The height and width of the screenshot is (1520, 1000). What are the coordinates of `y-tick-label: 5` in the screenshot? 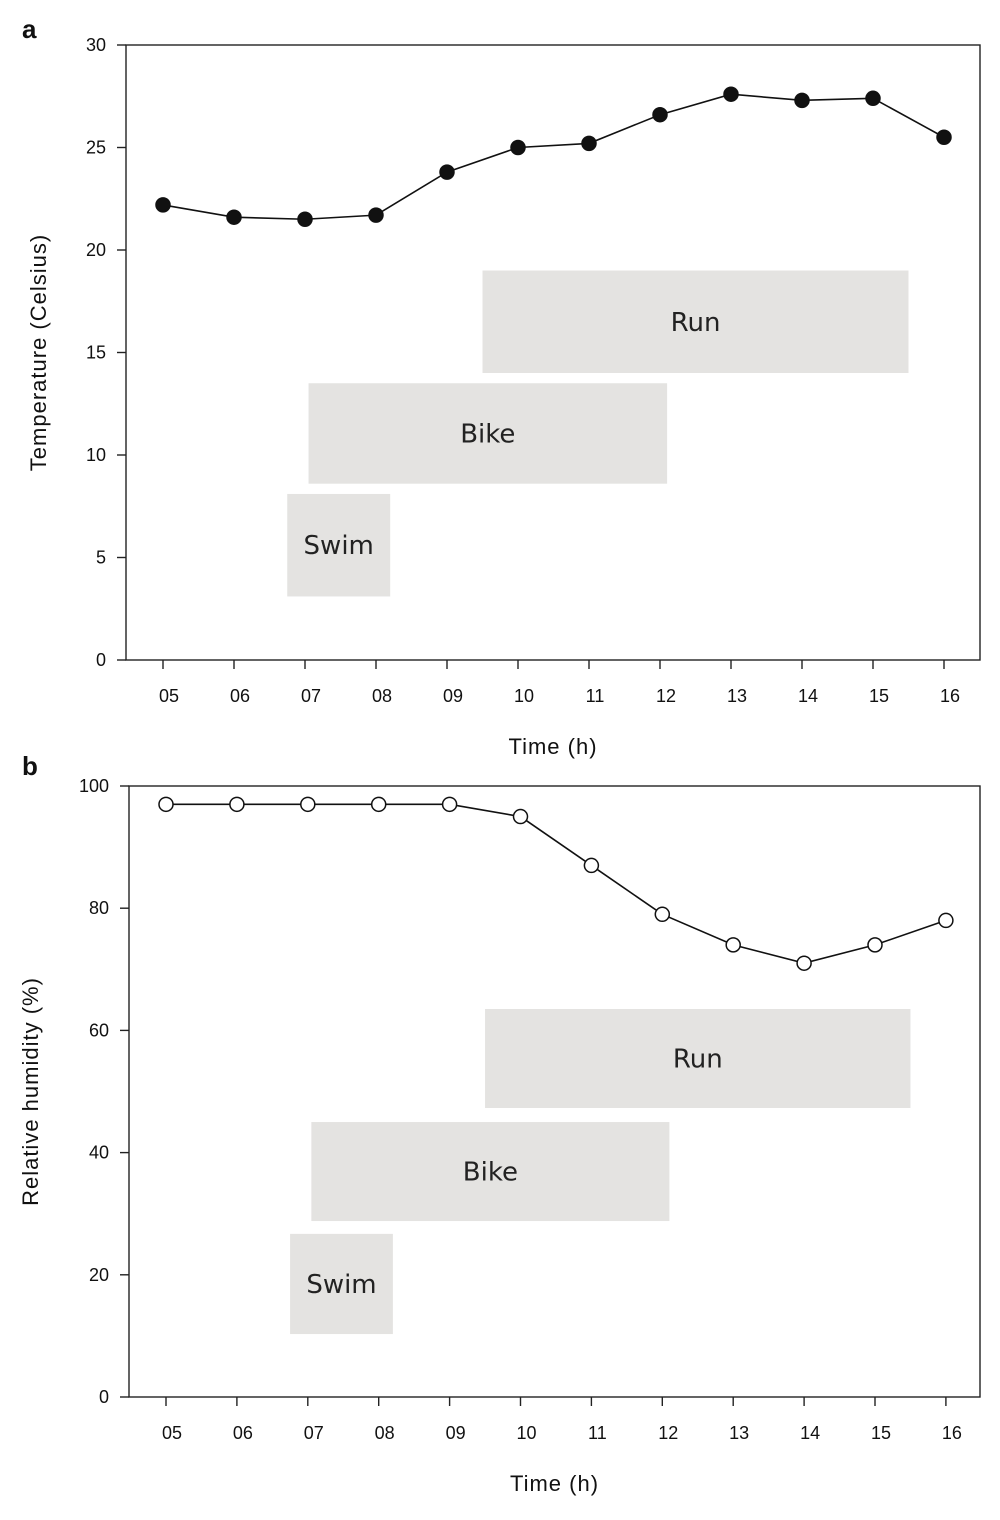 It's located at (101, 558).